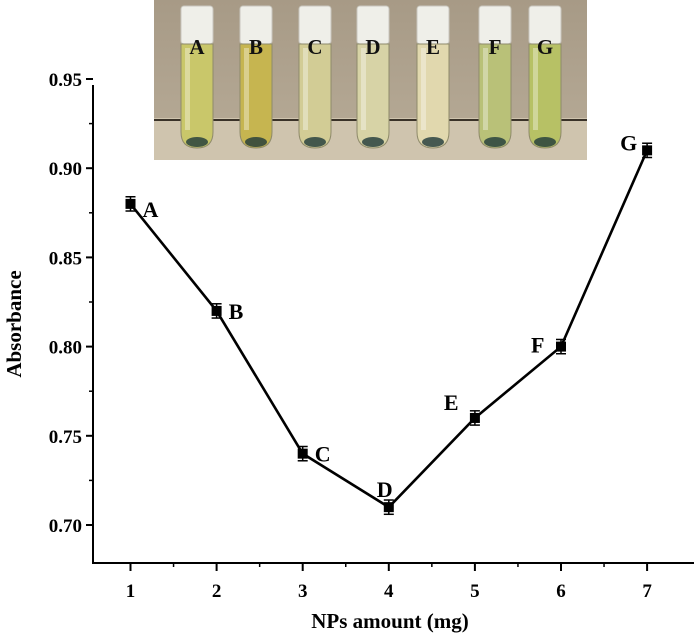 This screenshot has width=699, height=638. I want to click on vial: F, so click(495, 77).